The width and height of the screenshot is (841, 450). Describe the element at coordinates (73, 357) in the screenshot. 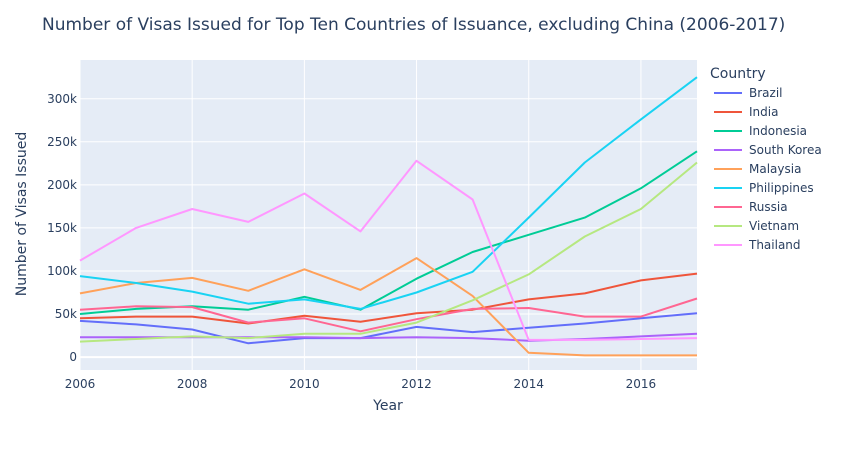

I see `y-tick-label: 0` at that location.